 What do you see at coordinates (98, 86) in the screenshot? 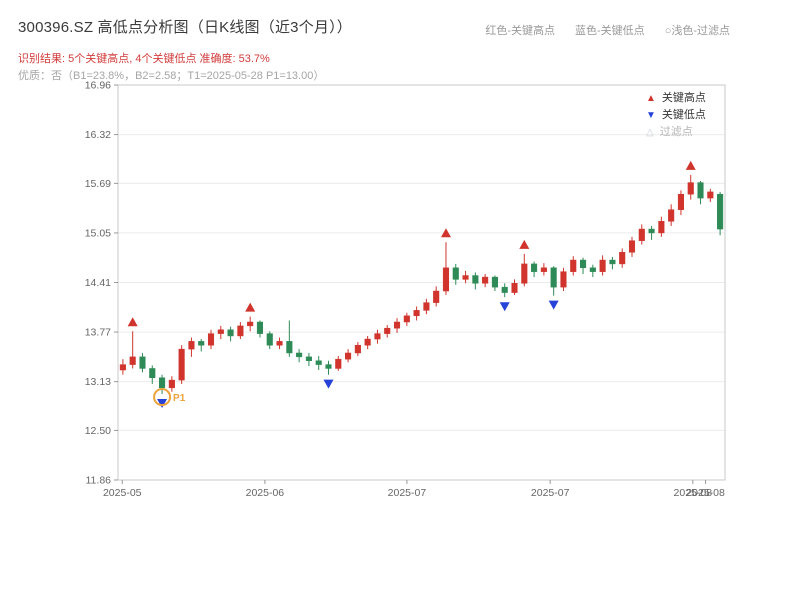
I see `y-tick-label: 16.96` at bounding box center [98, 86].